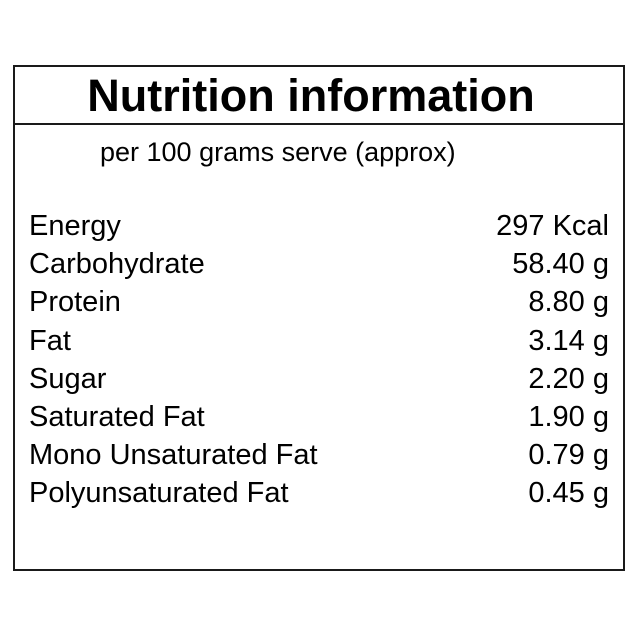 The height and width of the screenshot is (640, 640). Describe the element at coordinates (50, 340) in the screenshot. I see `nutrient-name: Fat` at that location.